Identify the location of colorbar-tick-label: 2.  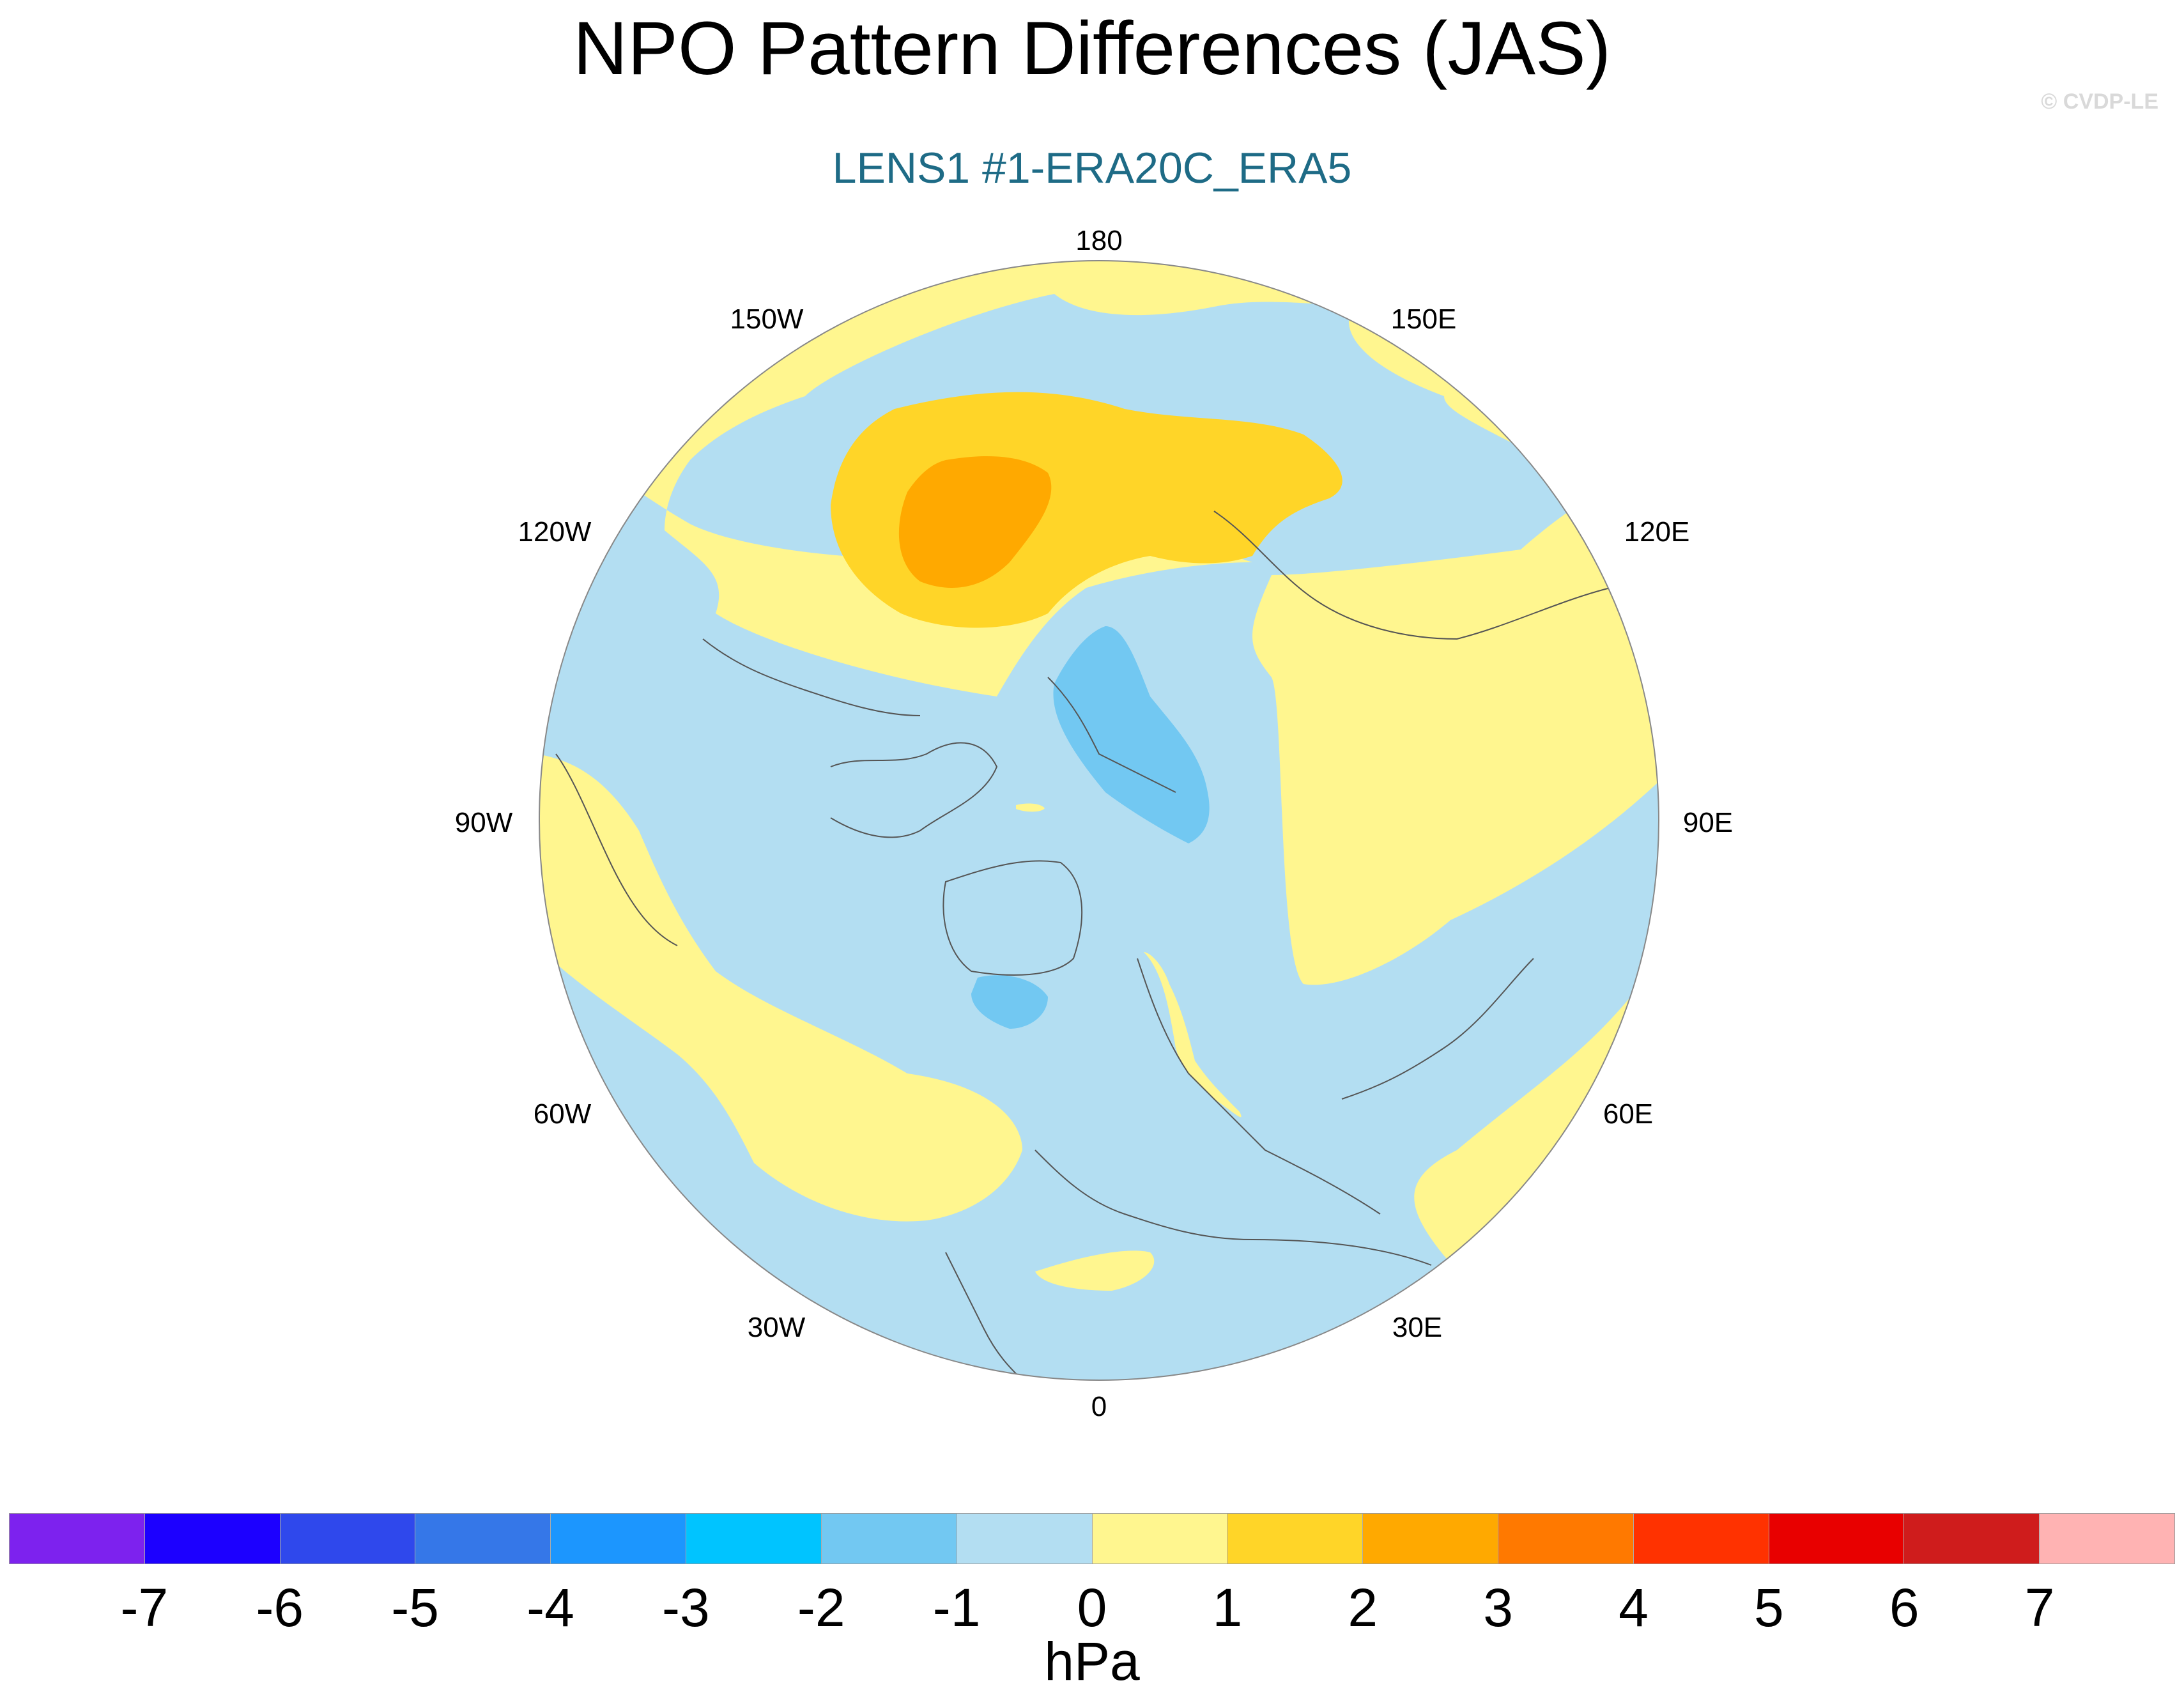
(1363, 1608).